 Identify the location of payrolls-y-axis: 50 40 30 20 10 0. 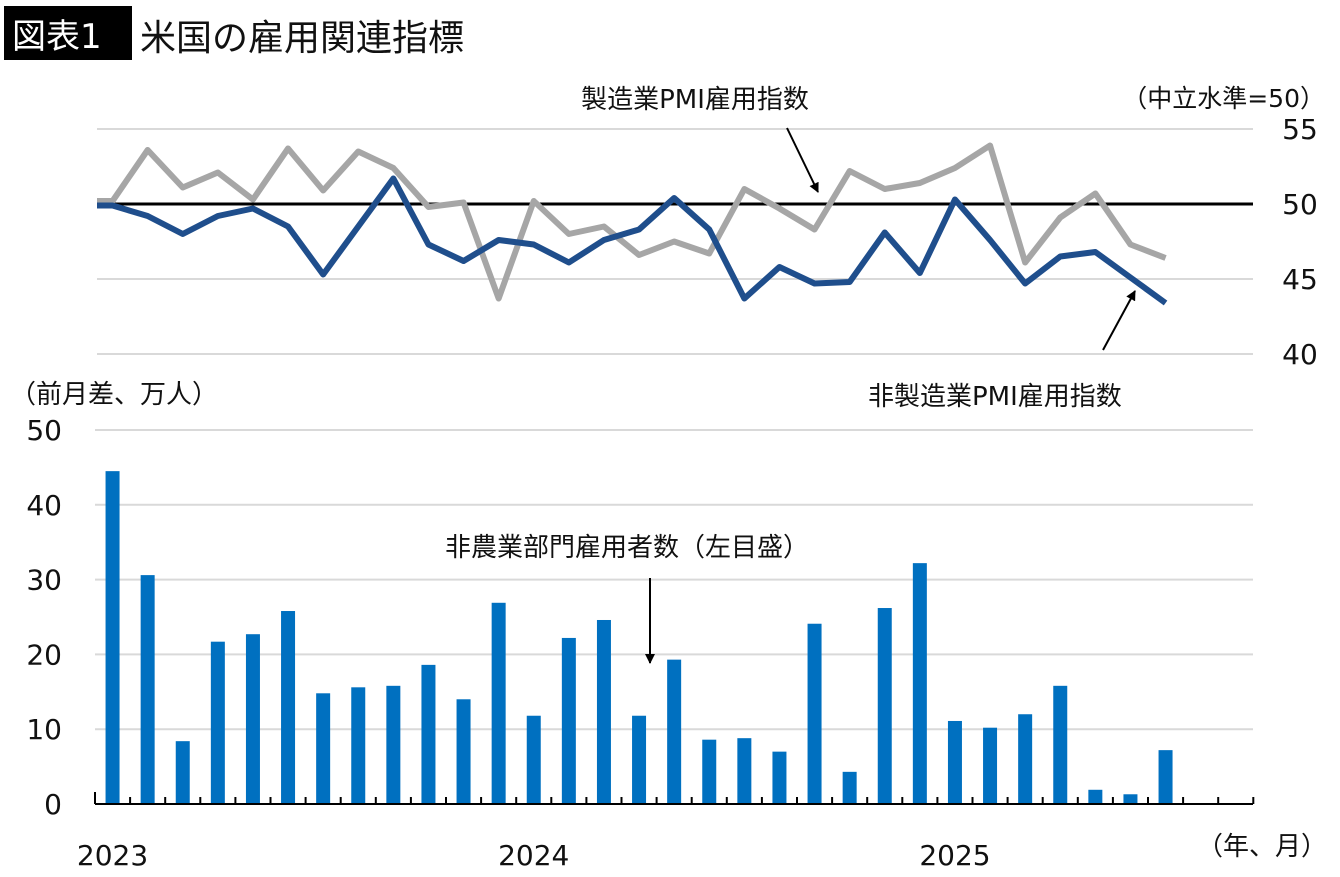
(44, 617).